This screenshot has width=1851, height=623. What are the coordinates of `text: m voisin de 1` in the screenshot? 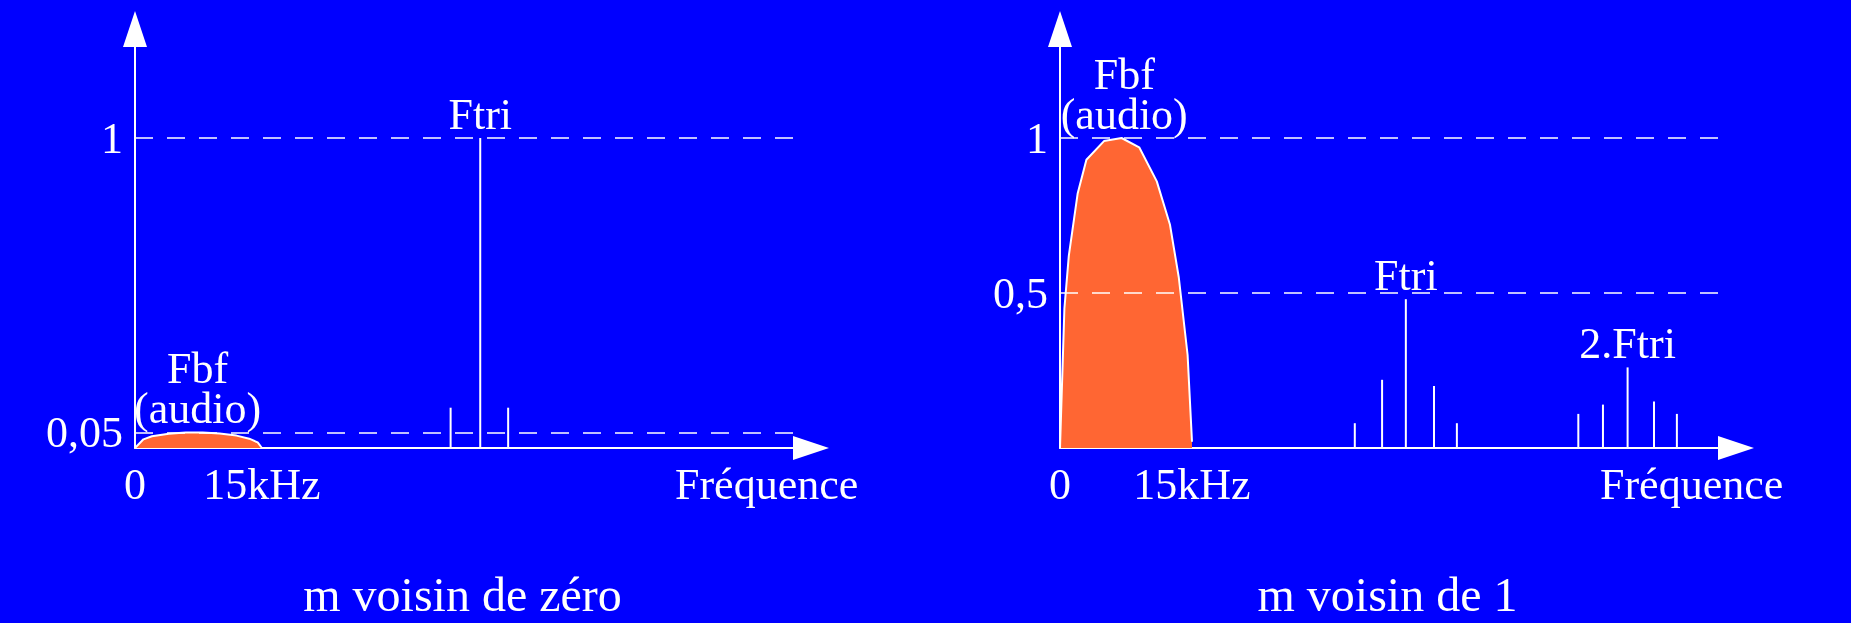 It's located at (1387, 594).